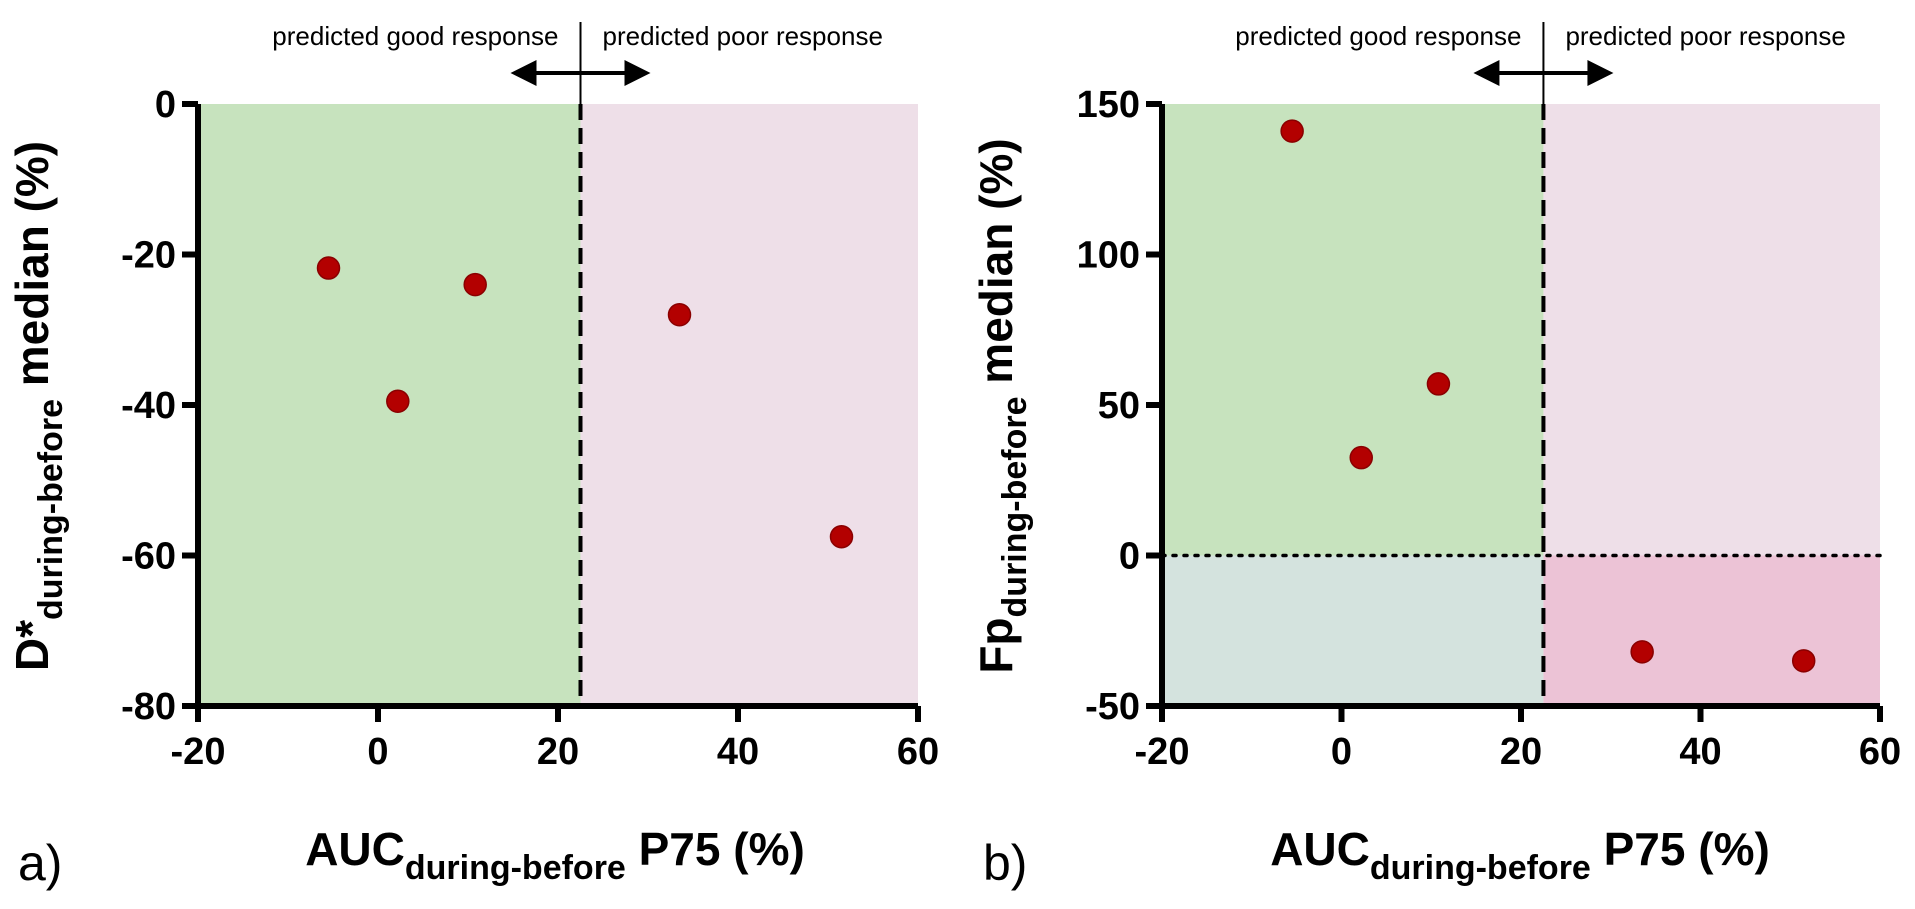 This screenshot has height=909, width=1915. Describe the element at coordinates (1119, 406) in the screenshot. I see `y-tick-label: 50` at that location.